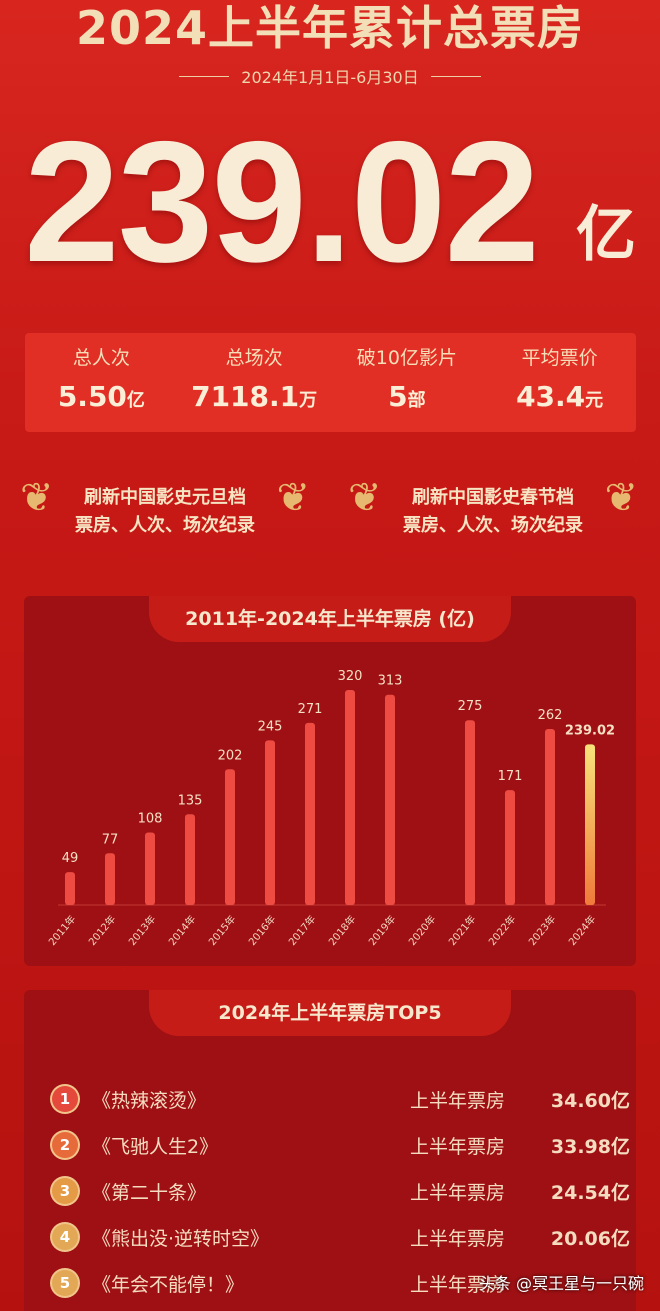 Image resolution: width=660 pixels, height=1311 pixels. What do you see at coordinates (155, 1146) in the screenshot?
I see `film-title: 《飞驰人生2》` at bounding box center [155, 1146].